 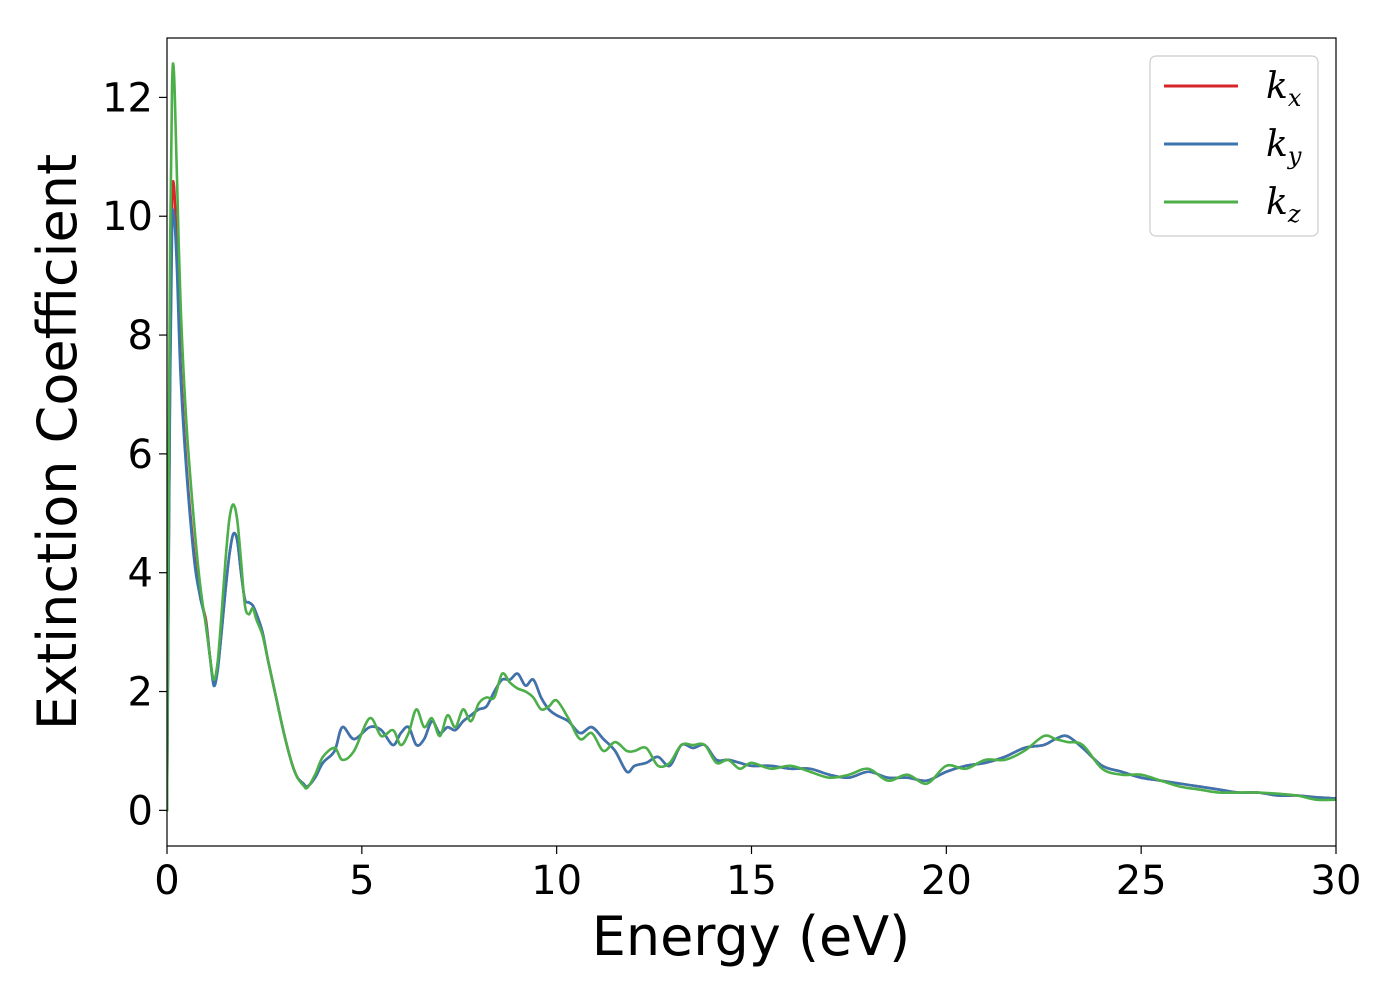 I want to click on y-tick-label: 10, so click(x=127, y=217).